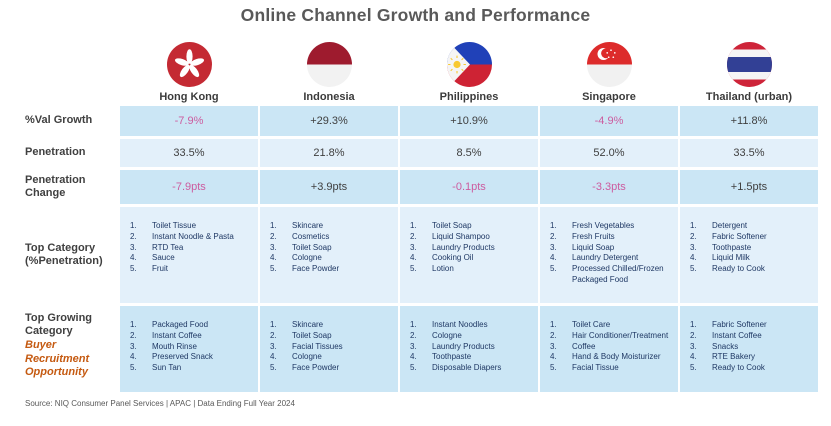  I want to click on list-item-text: Fabric Softener, so click(739, 236).